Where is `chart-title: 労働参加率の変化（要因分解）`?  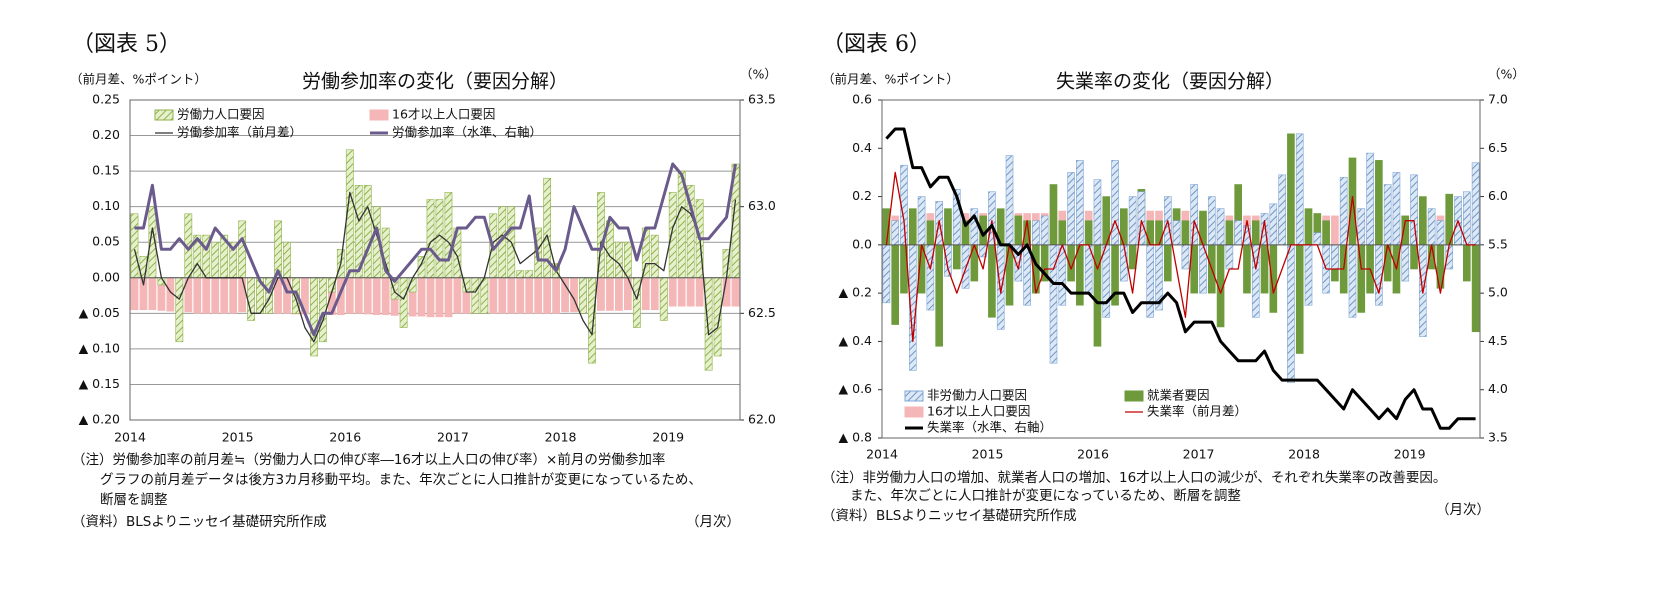
chart-title: 労働参加率の変化（要因分解） is located at coordinates (435, 82).